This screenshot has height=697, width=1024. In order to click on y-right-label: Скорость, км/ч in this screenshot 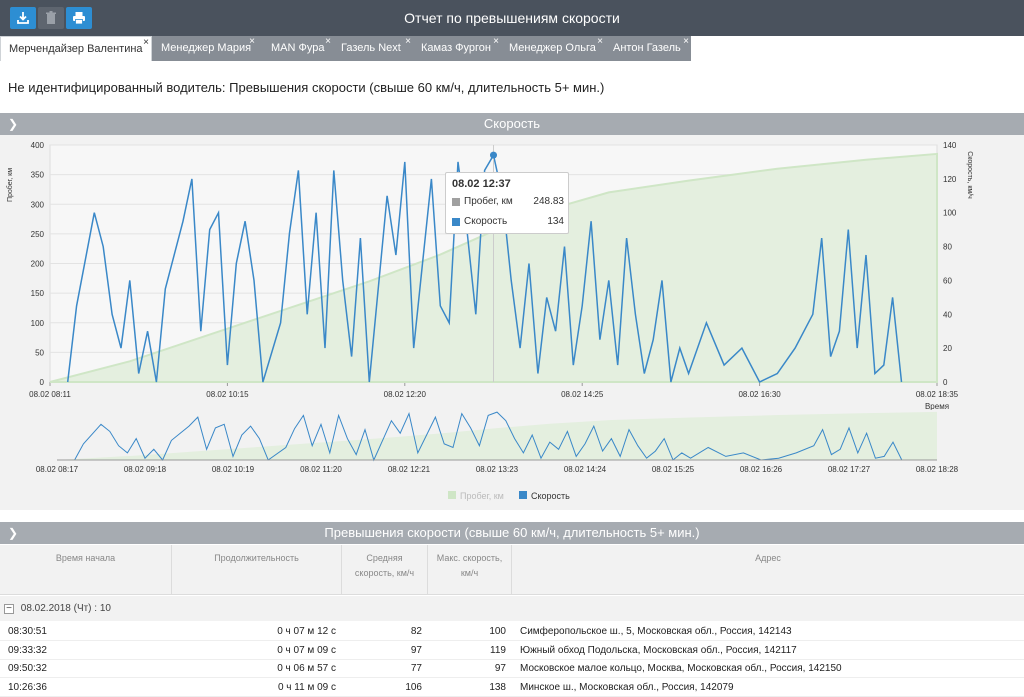, I will do `click(969, 175)`.